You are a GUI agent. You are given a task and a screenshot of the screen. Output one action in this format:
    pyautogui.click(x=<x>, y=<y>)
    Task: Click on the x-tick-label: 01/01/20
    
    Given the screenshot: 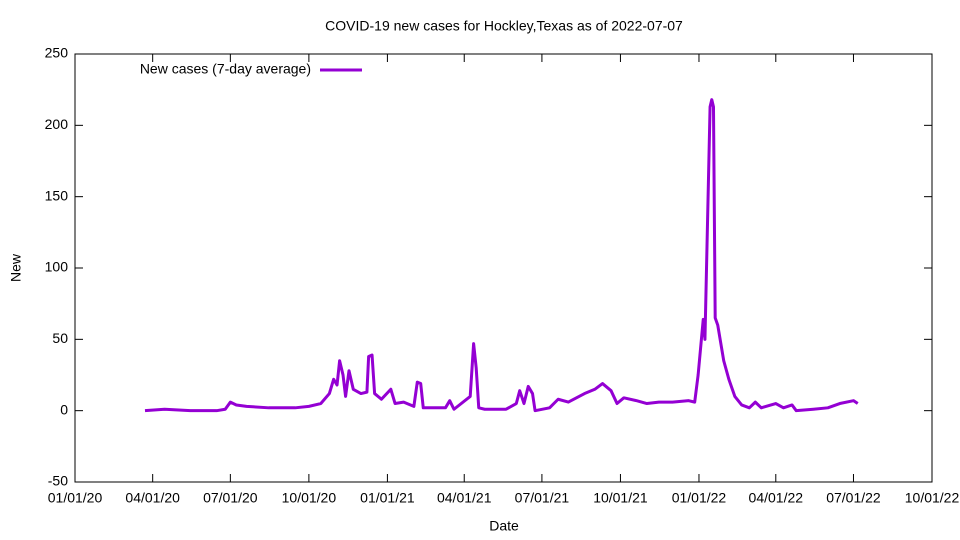 What is the action you would take?
    pyautogui.click(x=75, y=498)
    